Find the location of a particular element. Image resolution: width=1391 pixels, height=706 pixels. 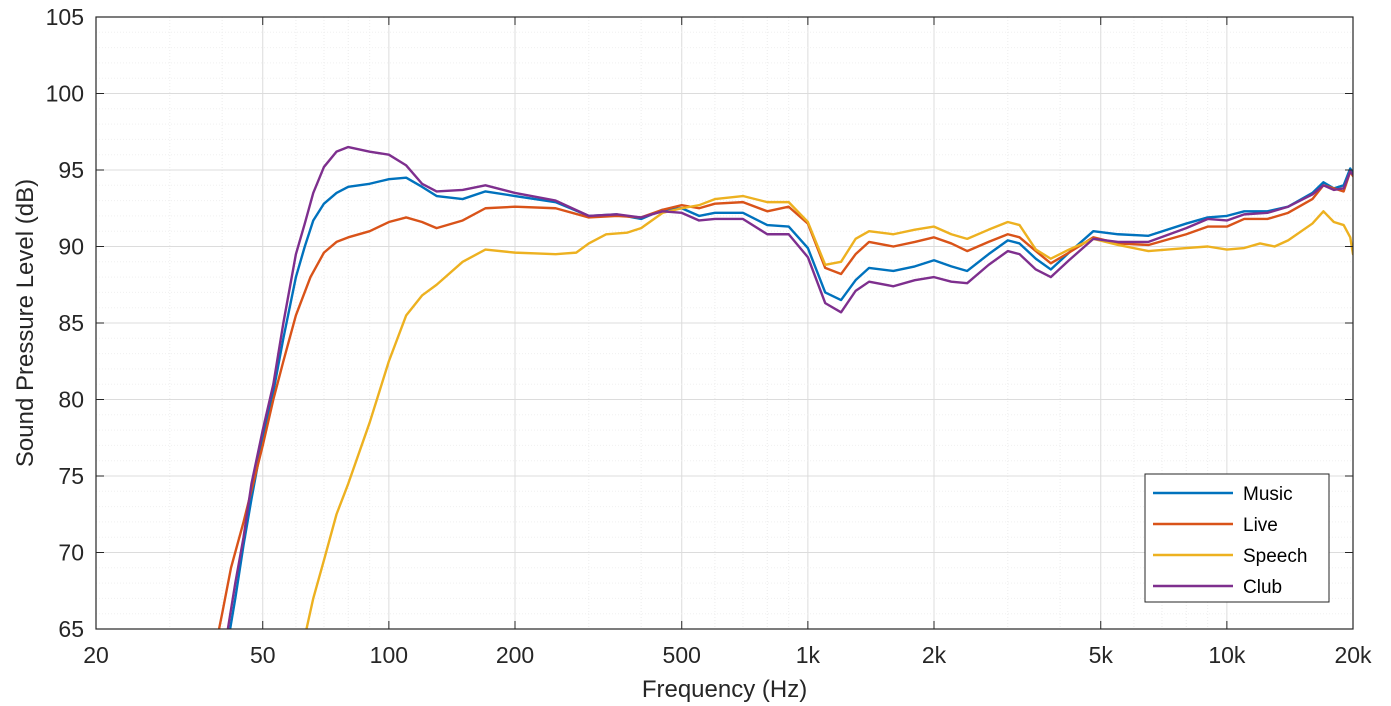

x-tick-label: 2k is located at coordinates (934, 655).